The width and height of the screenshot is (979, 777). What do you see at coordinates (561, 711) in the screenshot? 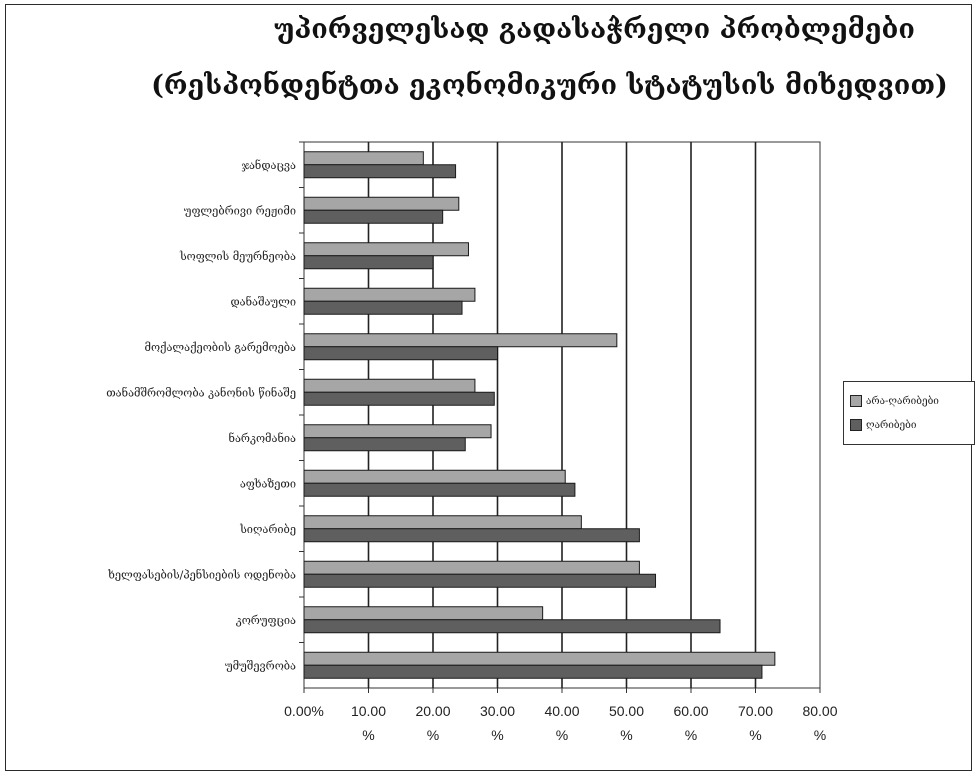
I see `x-tick-label: 40.00` at bounding box center [561, 711].